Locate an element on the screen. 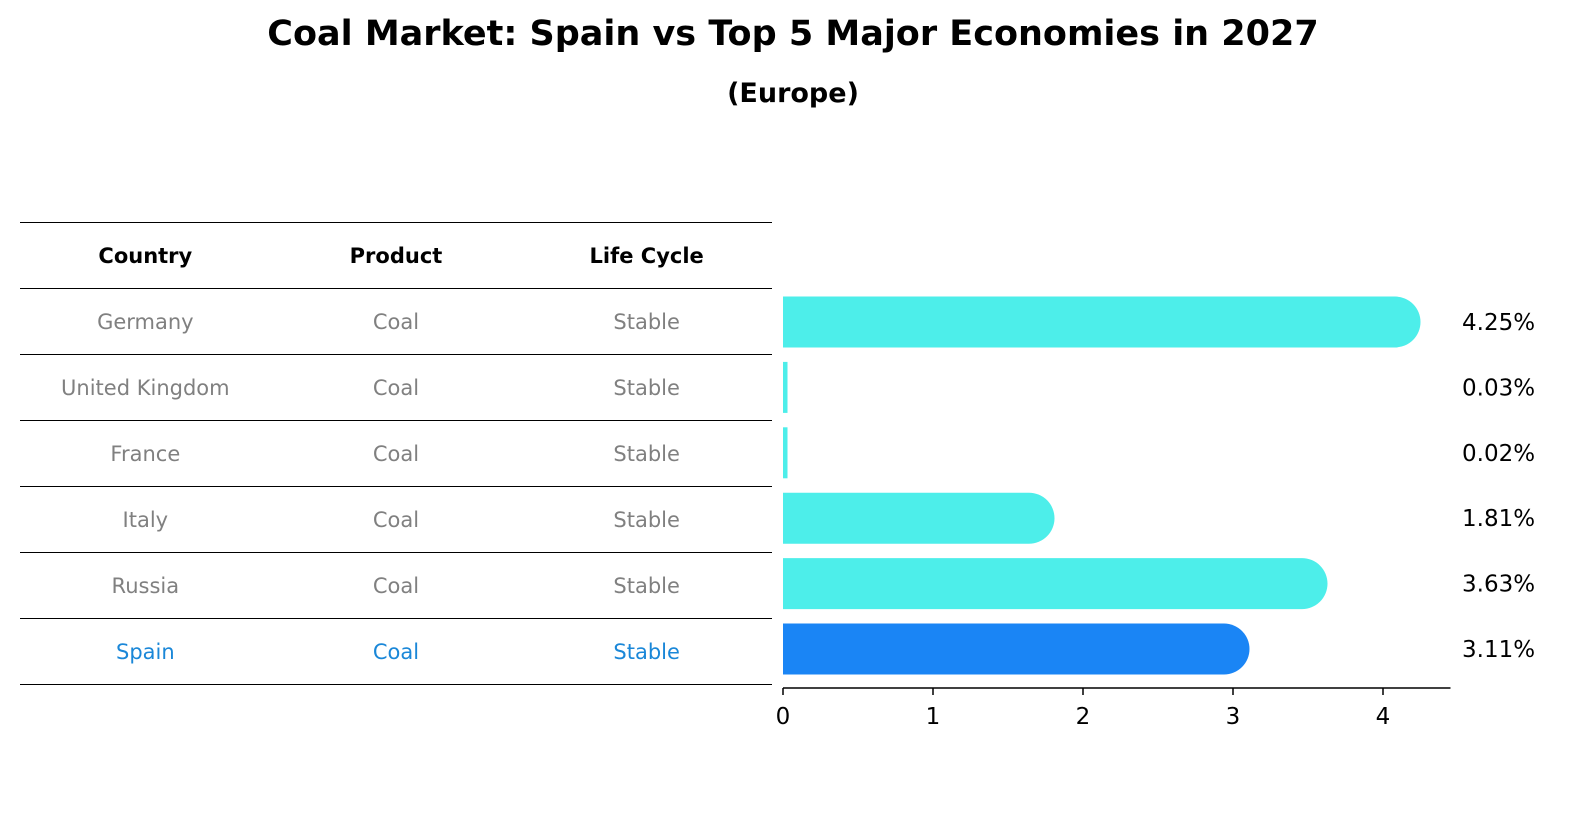 The height and width of the screenshot is (823, 1586). bar-value-label: 1.81% is located at coordinates (1498, 519).